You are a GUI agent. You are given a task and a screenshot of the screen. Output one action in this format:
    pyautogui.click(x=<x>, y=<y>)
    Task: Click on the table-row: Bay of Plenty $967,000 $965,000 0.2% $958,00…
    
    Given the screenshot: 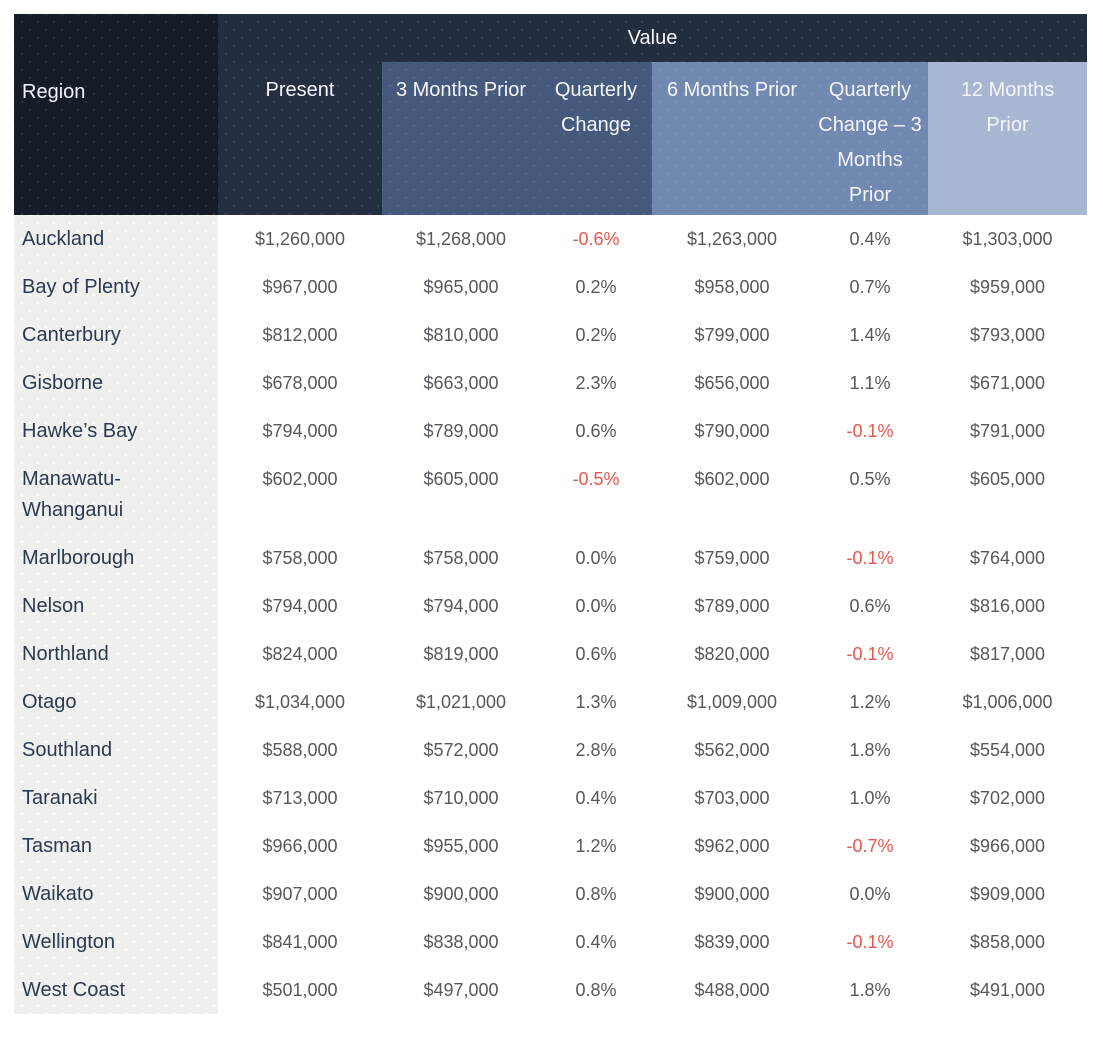 What is the action you would take?
    pyautogui.click(x=551, y=287)
    